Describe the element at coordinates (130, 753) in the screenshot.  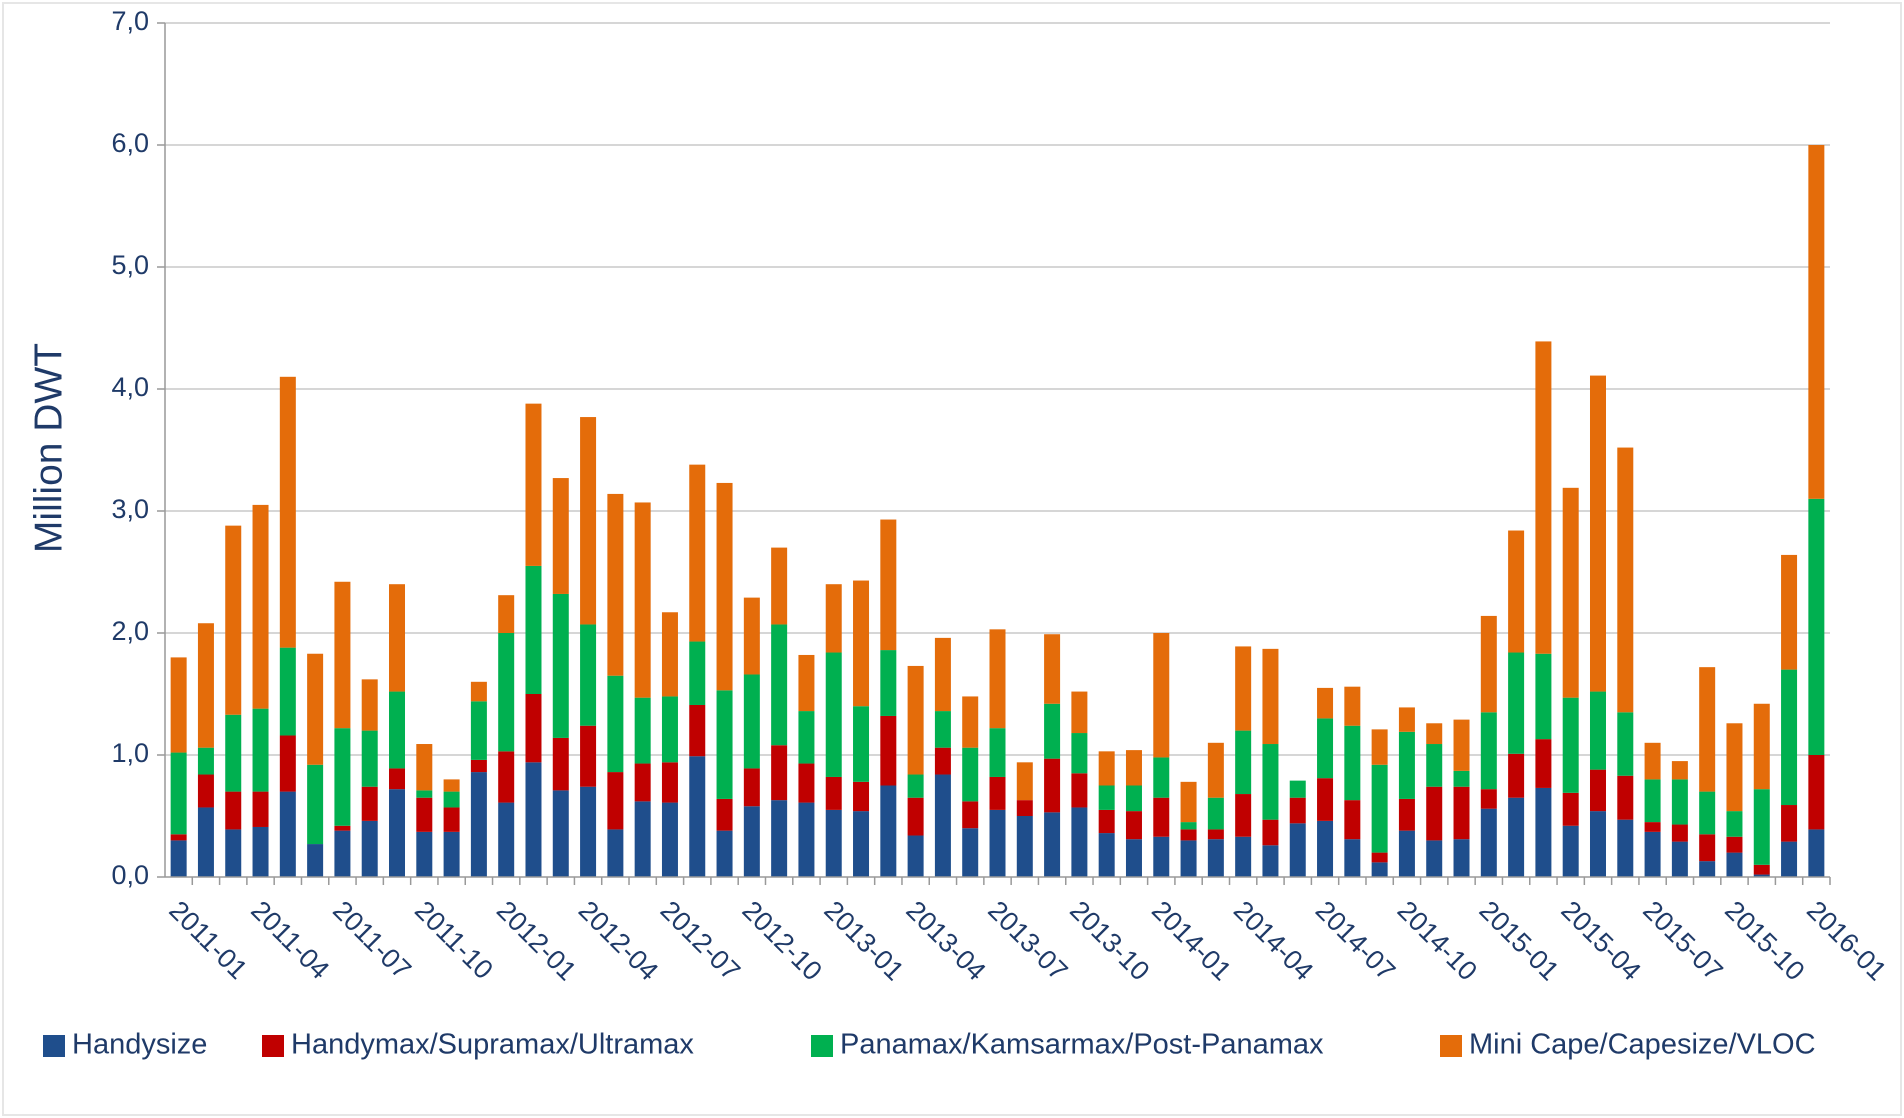
I see `y-tick-label: 1,0` at that location.